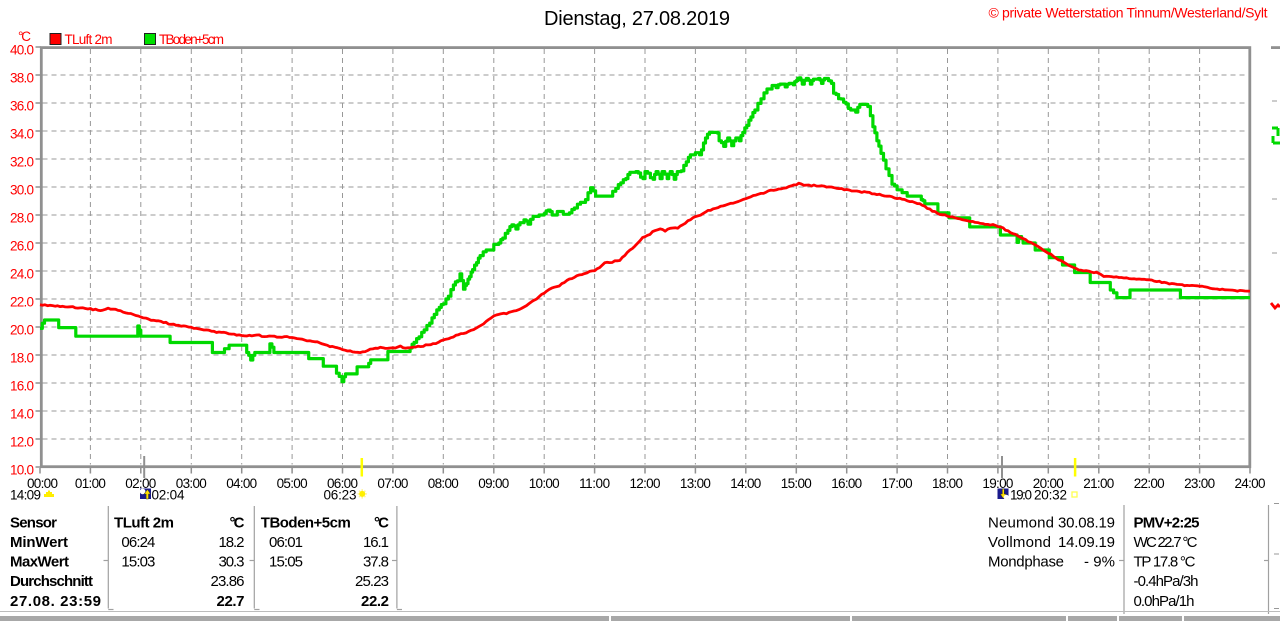 This screenshot has width=1280, height=621. Describe the element at coordinates (231, 601) in the screenshot. I see `svg-text: 22.7` at that location.